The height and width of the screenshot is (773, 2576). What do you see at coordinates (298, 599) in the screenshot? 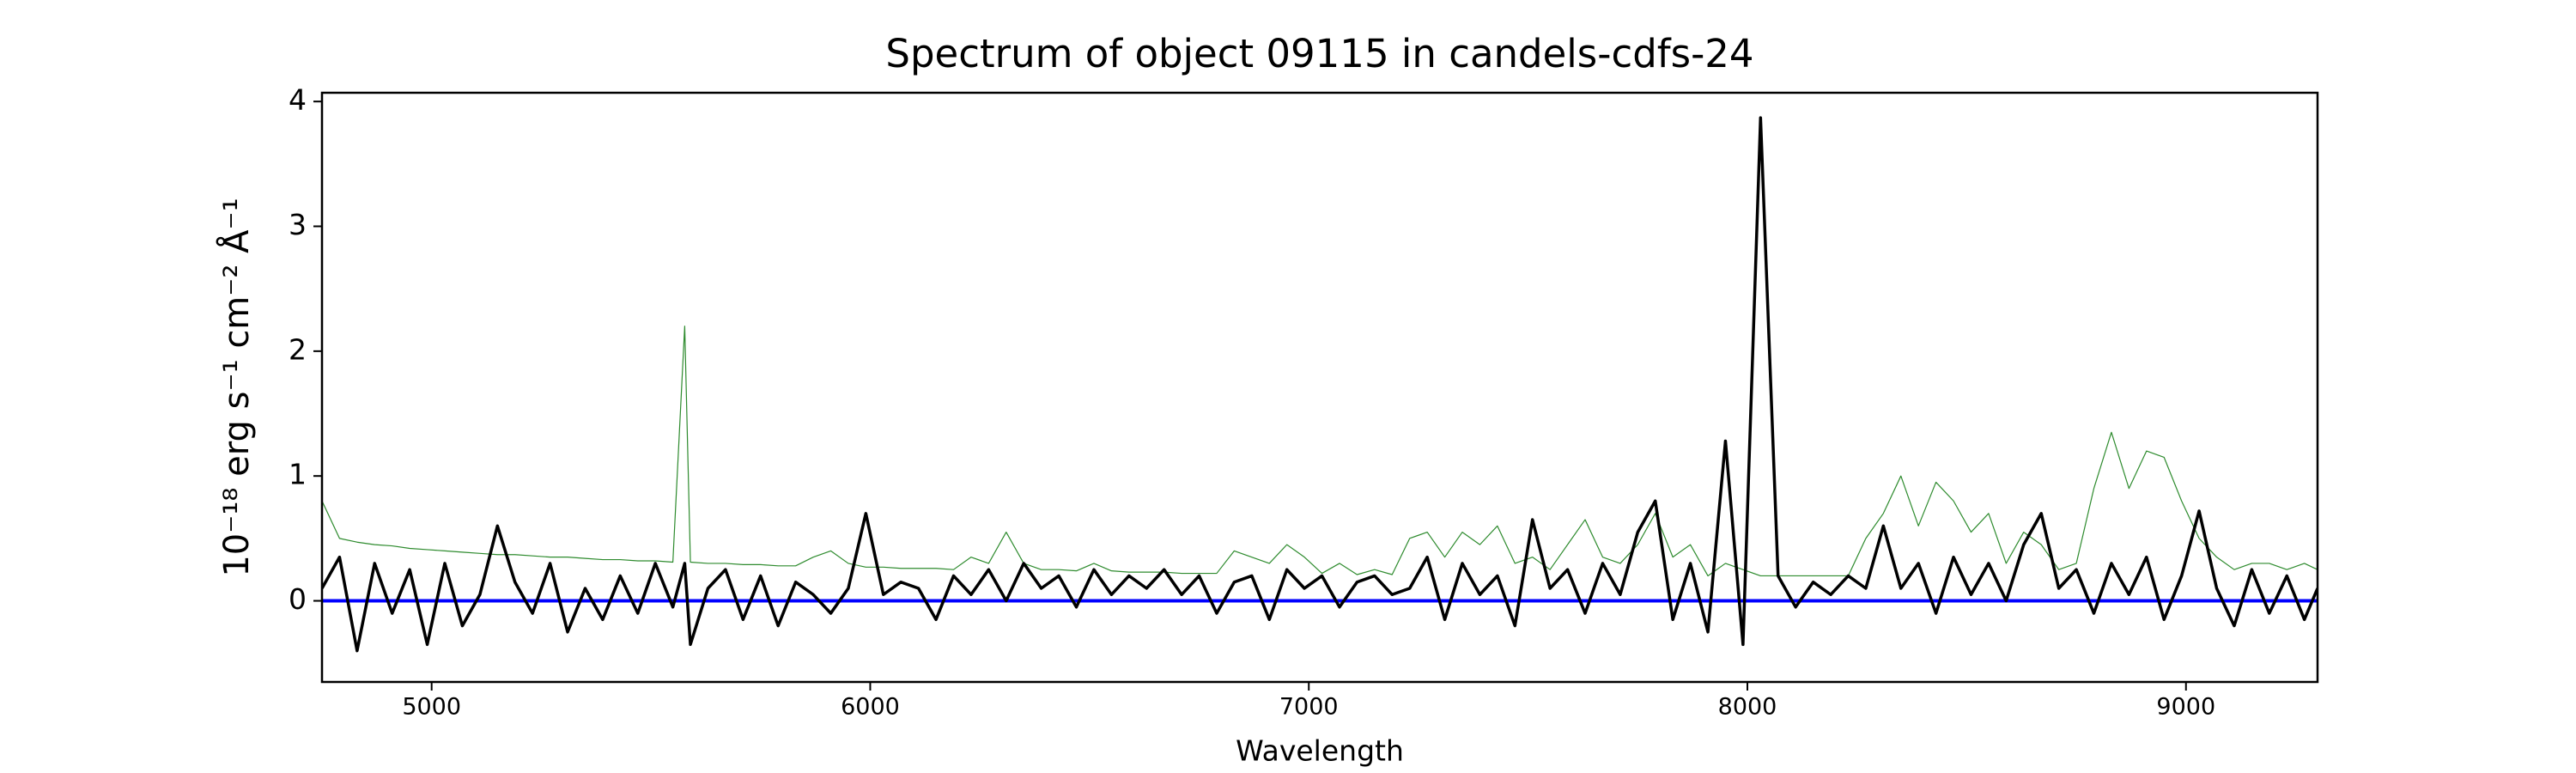
I see `y-tick-label: 0` at bounding box center [298, 599].